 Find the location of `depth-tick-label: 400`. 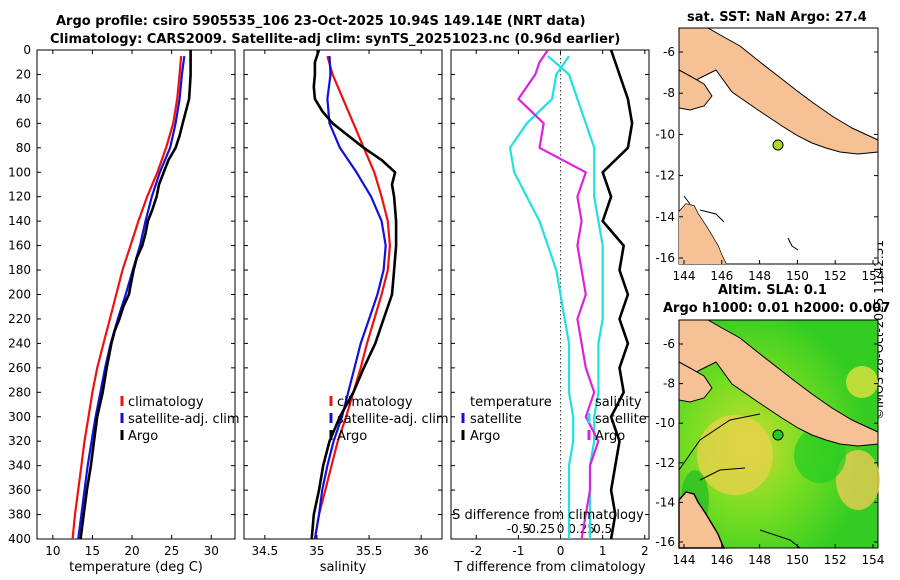

depth-tick-label: 400 is located at coordinates (19, 539).